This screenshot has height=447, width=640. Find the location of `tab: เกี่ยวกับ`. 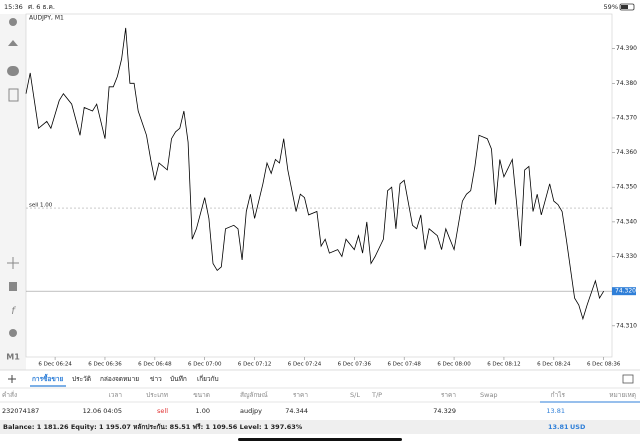

tab: เกี่ยวกับ is located at coordinates (208, 378).